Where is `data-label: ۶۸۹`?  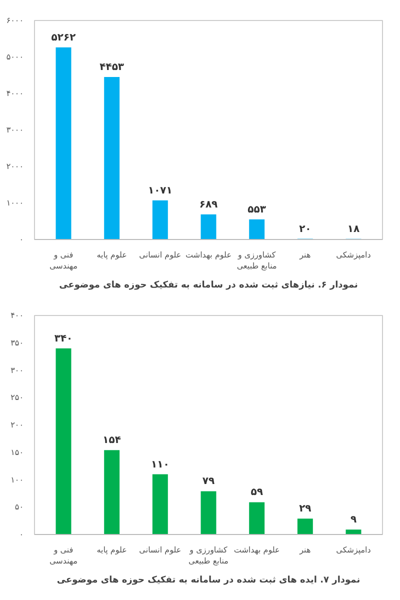 data-label: ۶۸۹ is located at coordinates (208, 204).